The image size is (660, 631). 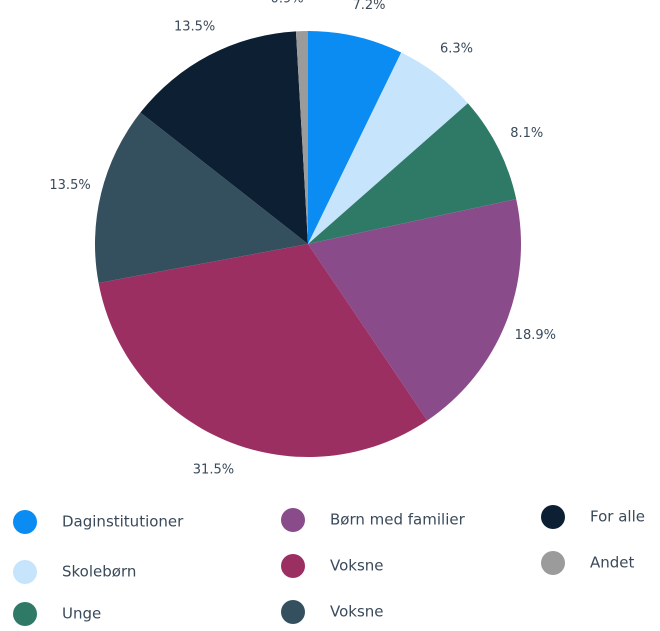 What do you see at coordinates (368, 6) in the screenshot?
I see `data-label: 7.2%` at bounding box center [368, 6].